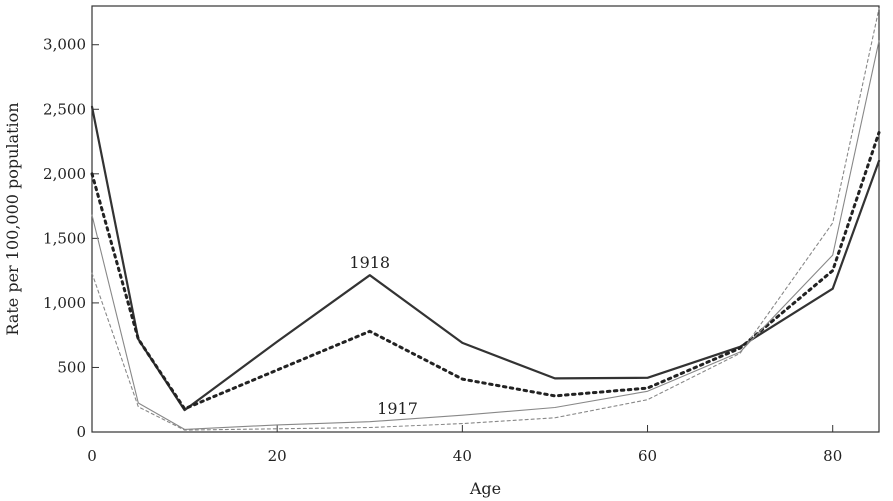 This screenshot has height=501, width=893. Describe the element at coordinates (485, 488) in the screenshot. I see `x-axis-title: Age` at that location.